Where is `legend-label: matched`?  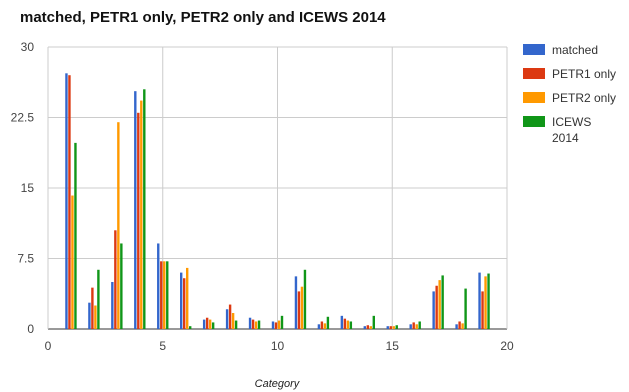 legend-label: matched is located at coordinates (575, 50).